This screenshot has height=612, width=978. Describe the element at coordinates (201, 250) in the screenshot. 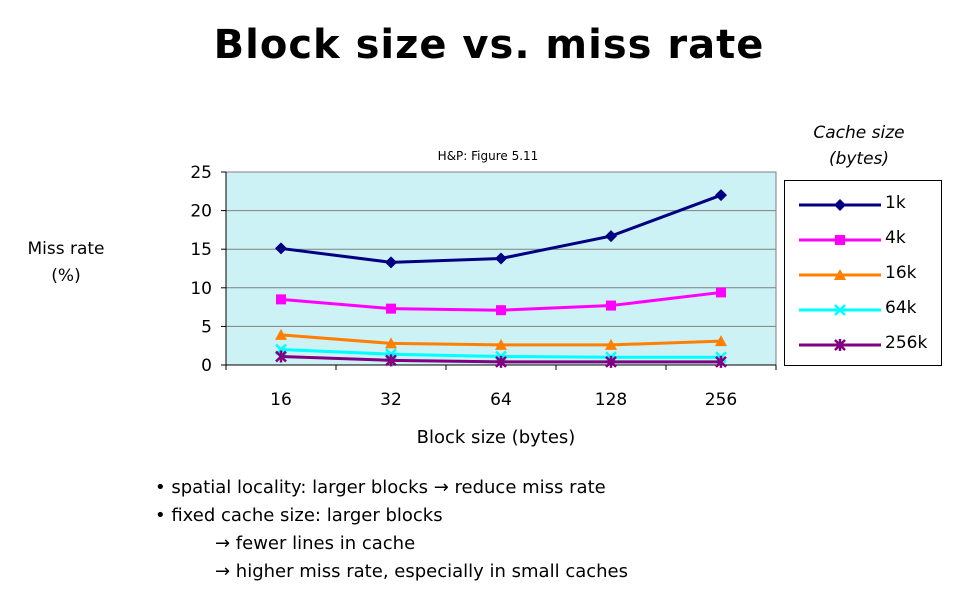

I see `y-tick-label: 15` at that location.